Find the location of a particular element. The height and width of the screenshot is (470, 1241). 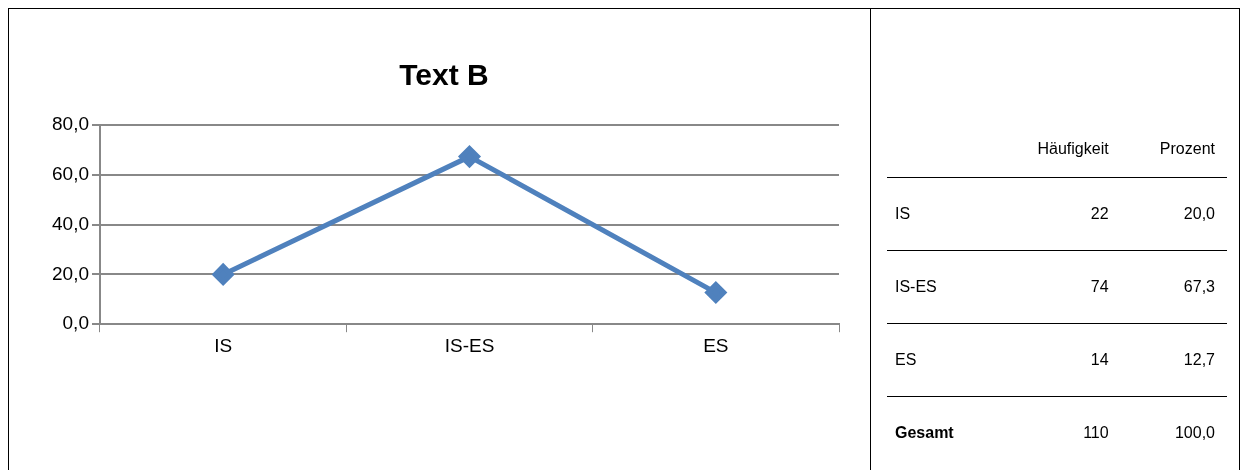

x-tick-label: IS is located at coordinates (223, 345).